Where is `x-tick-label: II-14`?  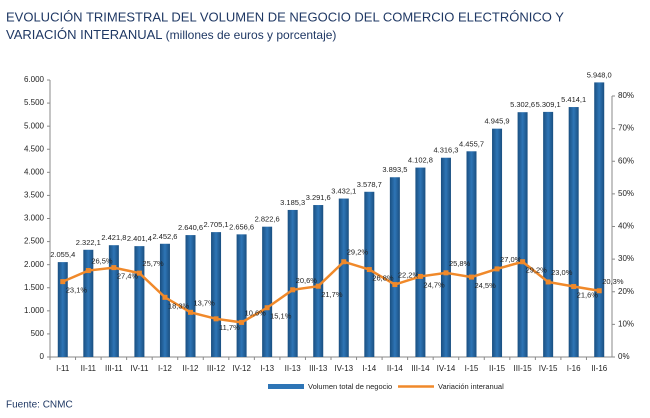
x-tick-label: II-14 is located at coordinates (395, 368).